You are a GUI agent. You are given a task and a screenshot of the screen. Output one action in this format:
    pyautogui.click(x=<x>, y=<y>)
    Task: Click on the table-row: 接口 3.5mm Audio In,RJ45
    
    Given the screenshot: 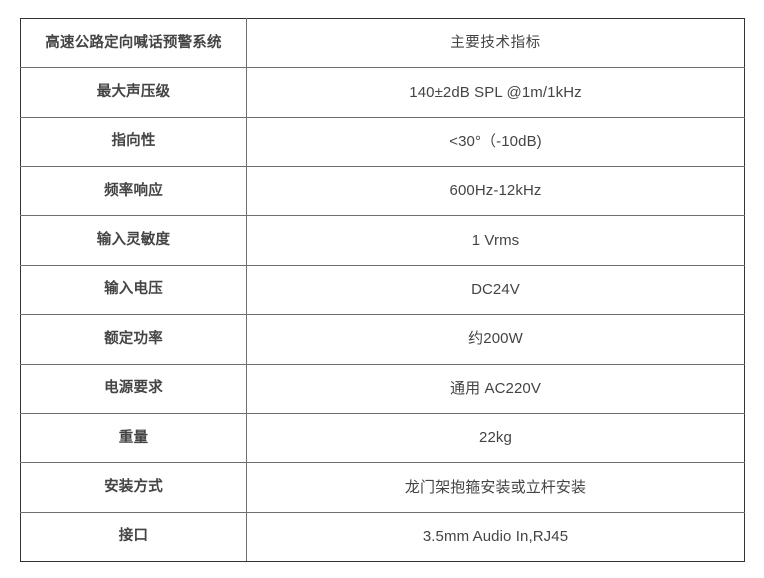 What is the action you would take?
    pyautogui.click(x=382, y=536)
    